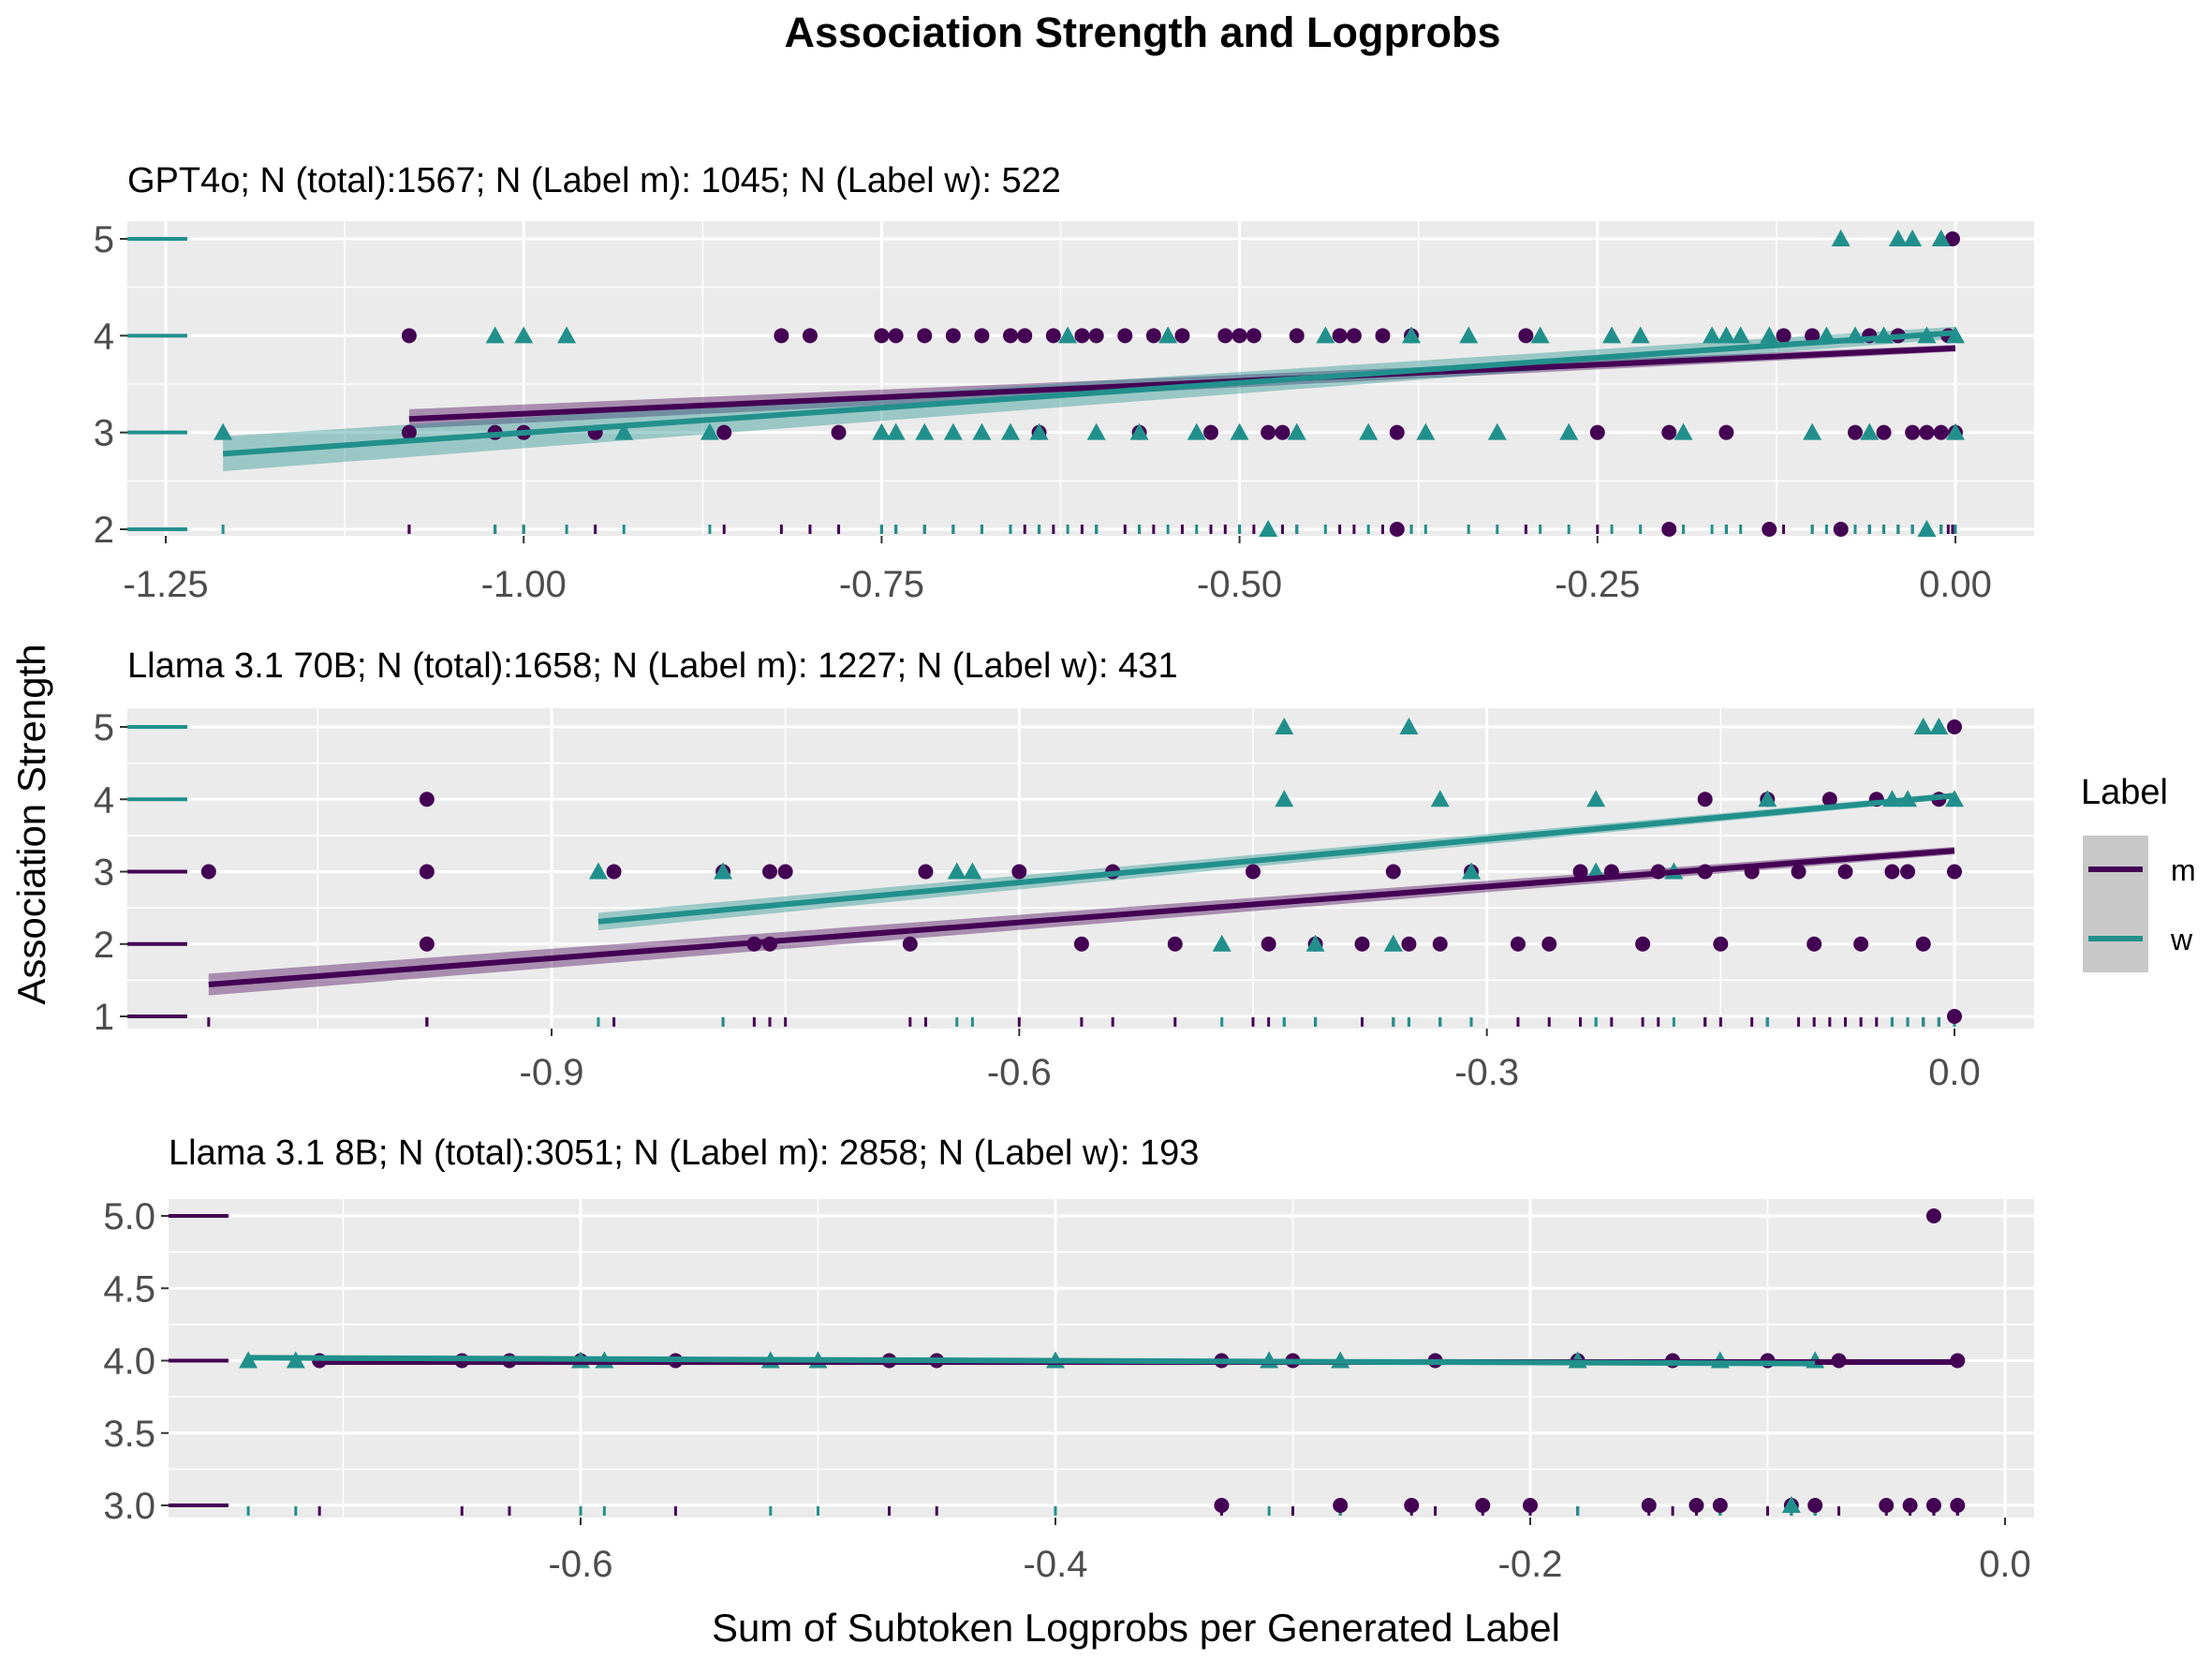 The image size is (2212, 1659). I want to click on x-tick-label: -0.50, so click(1239, 584).